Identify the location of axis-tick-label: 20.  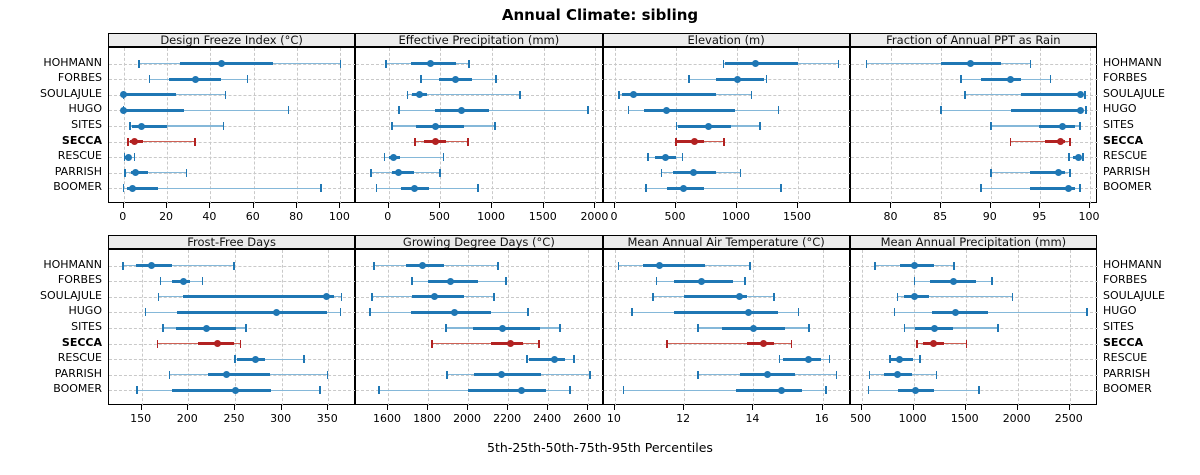
(166, 216).